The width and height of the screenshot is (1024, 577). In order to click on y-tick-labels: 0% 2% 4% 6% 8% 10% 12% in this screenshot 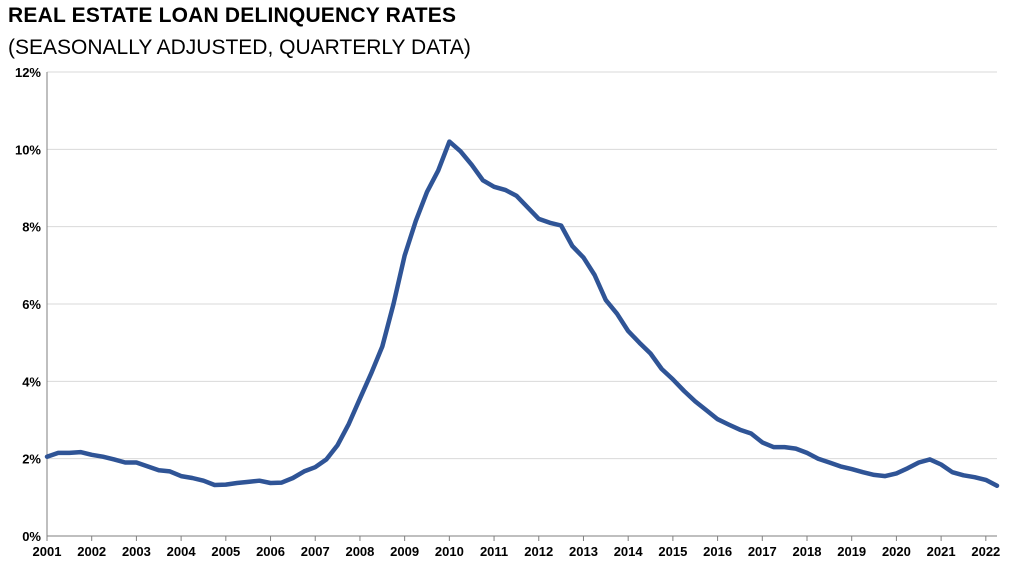, I will do `click(28, 304)`.